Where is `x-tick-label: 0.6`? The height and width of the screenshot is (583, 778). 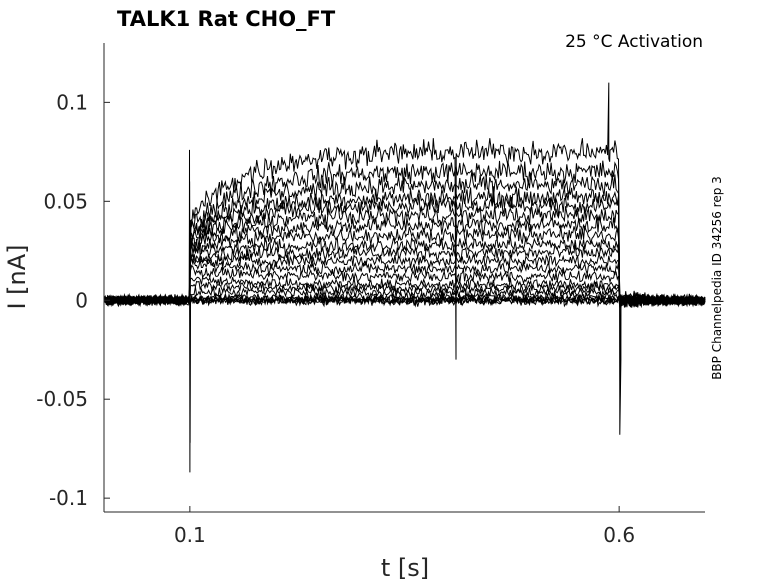
x-tick-label: 0.6 is located at coordinates (619, 535).